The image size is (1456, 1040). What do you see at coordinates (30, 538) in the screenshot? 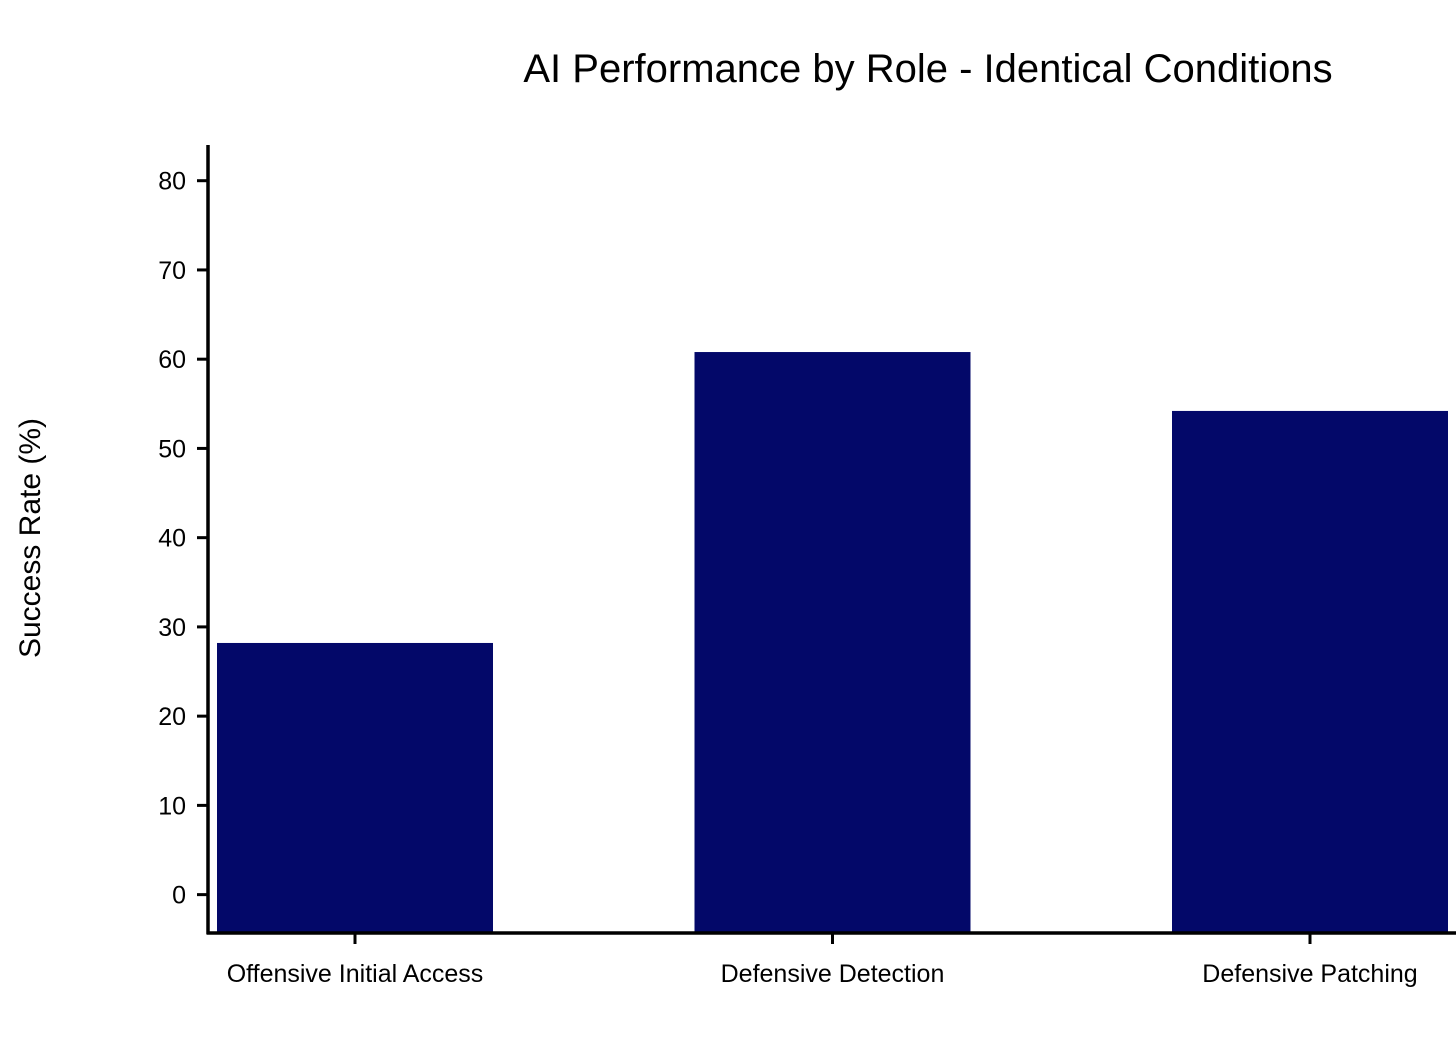
I see `y-axis-label: Success Rate (%)` at bounding box center [30, 538].